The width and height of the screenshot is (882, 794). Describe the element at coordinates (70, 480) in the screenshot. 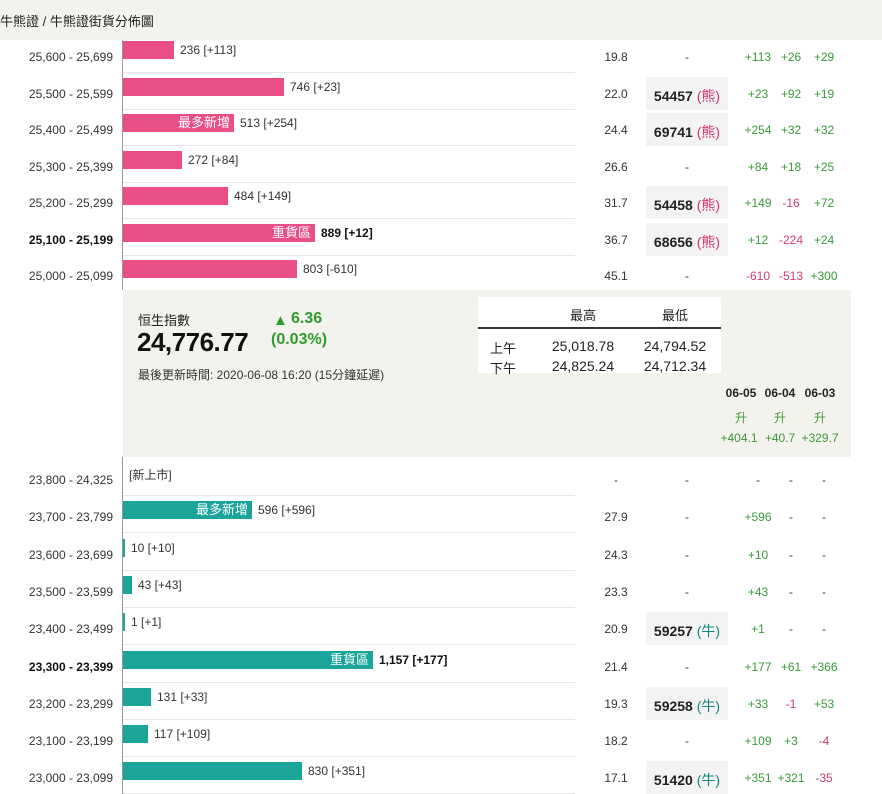

I see `price-range: 23,800 - 24,325` at that location.